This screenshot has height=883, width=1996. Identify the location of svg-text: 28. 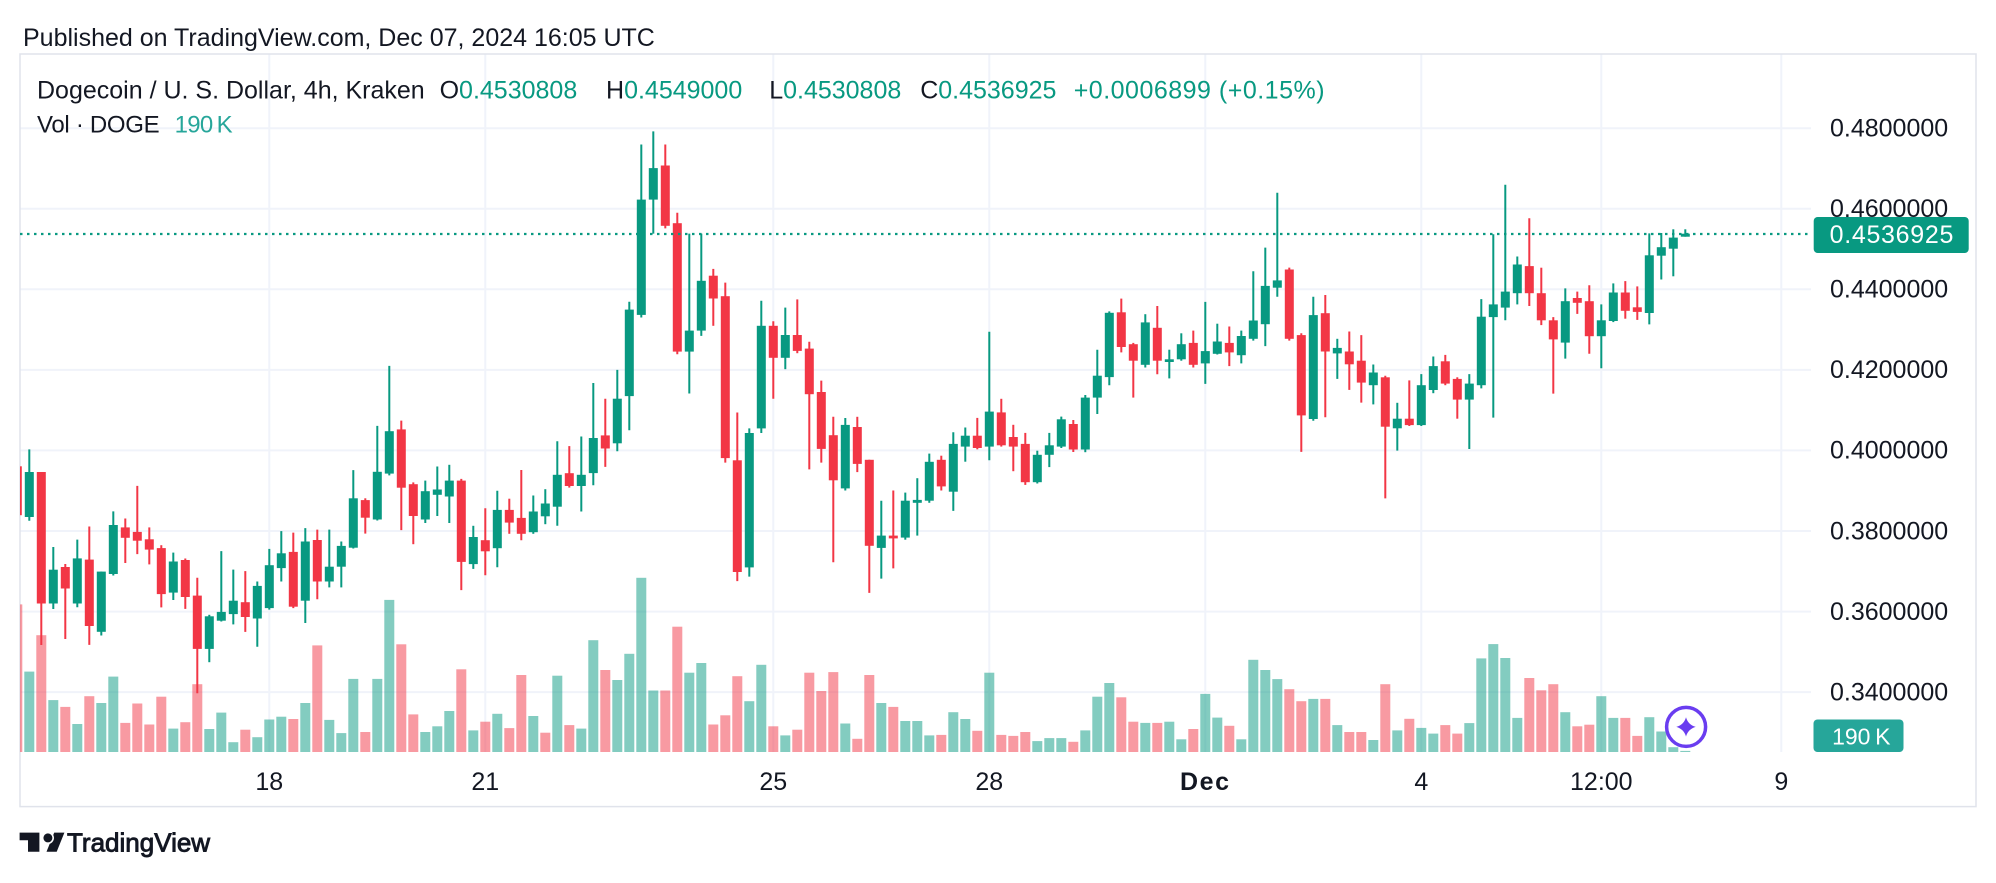
(989, 782).